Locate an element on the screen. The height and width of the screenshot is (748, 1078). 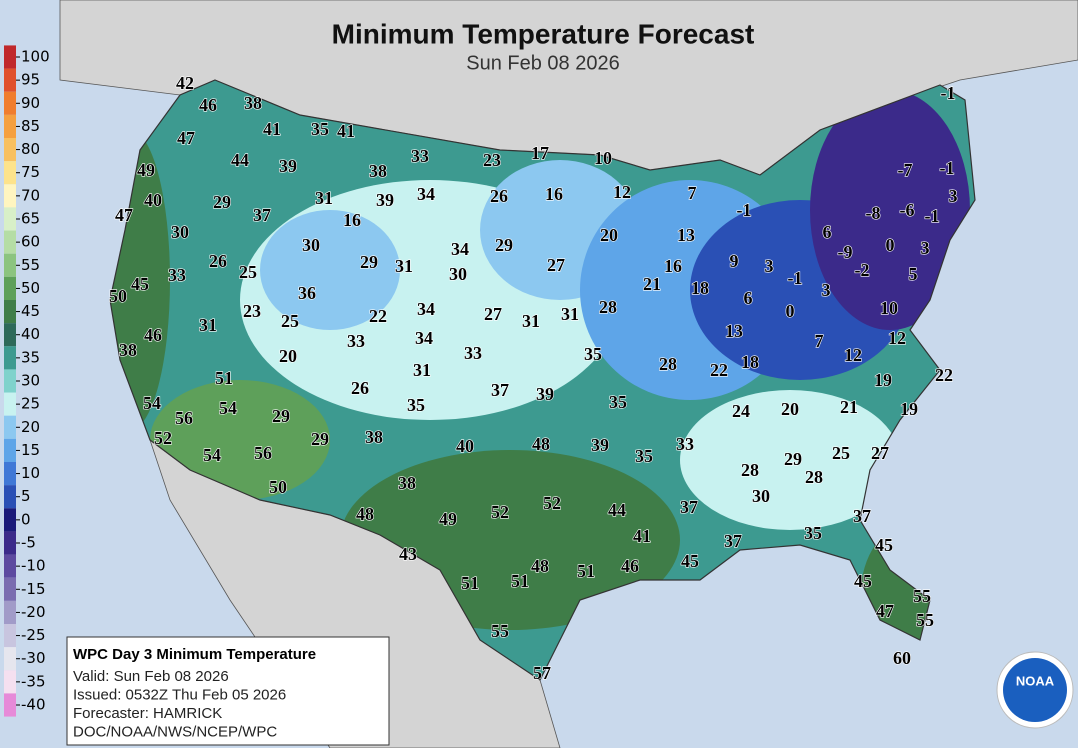
temperature-label: -9 is located at coordinates (845, 252).